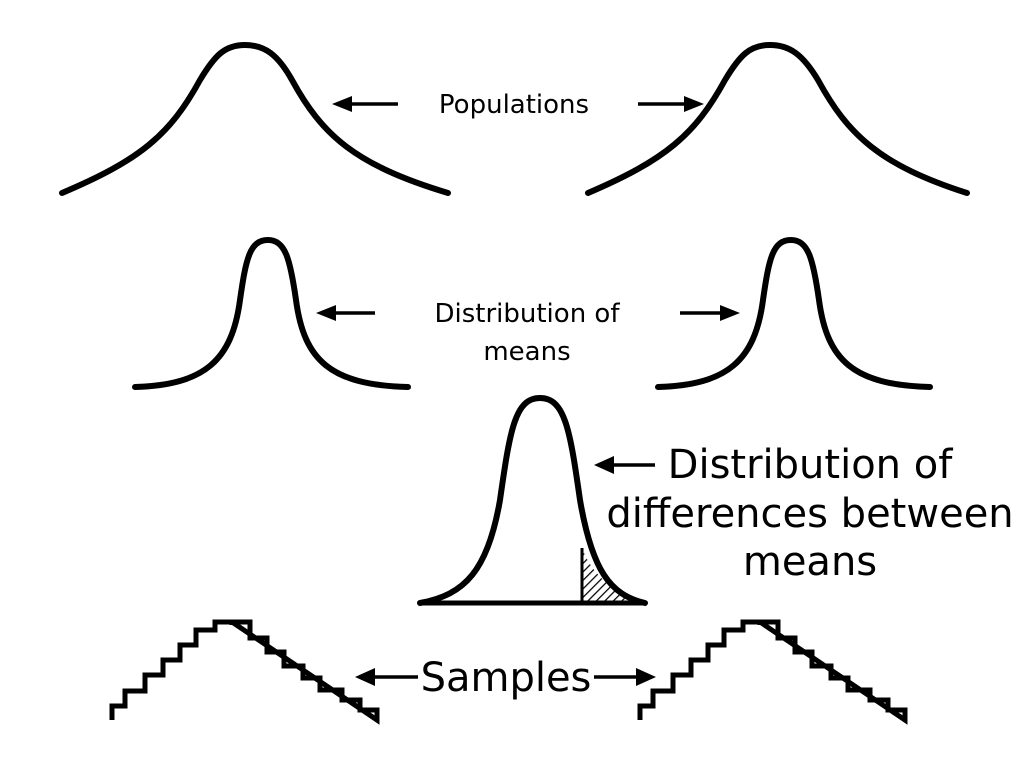  Describe the element at coordinates (532, 500) in the screenshot. I see `difference-curve` at that location.